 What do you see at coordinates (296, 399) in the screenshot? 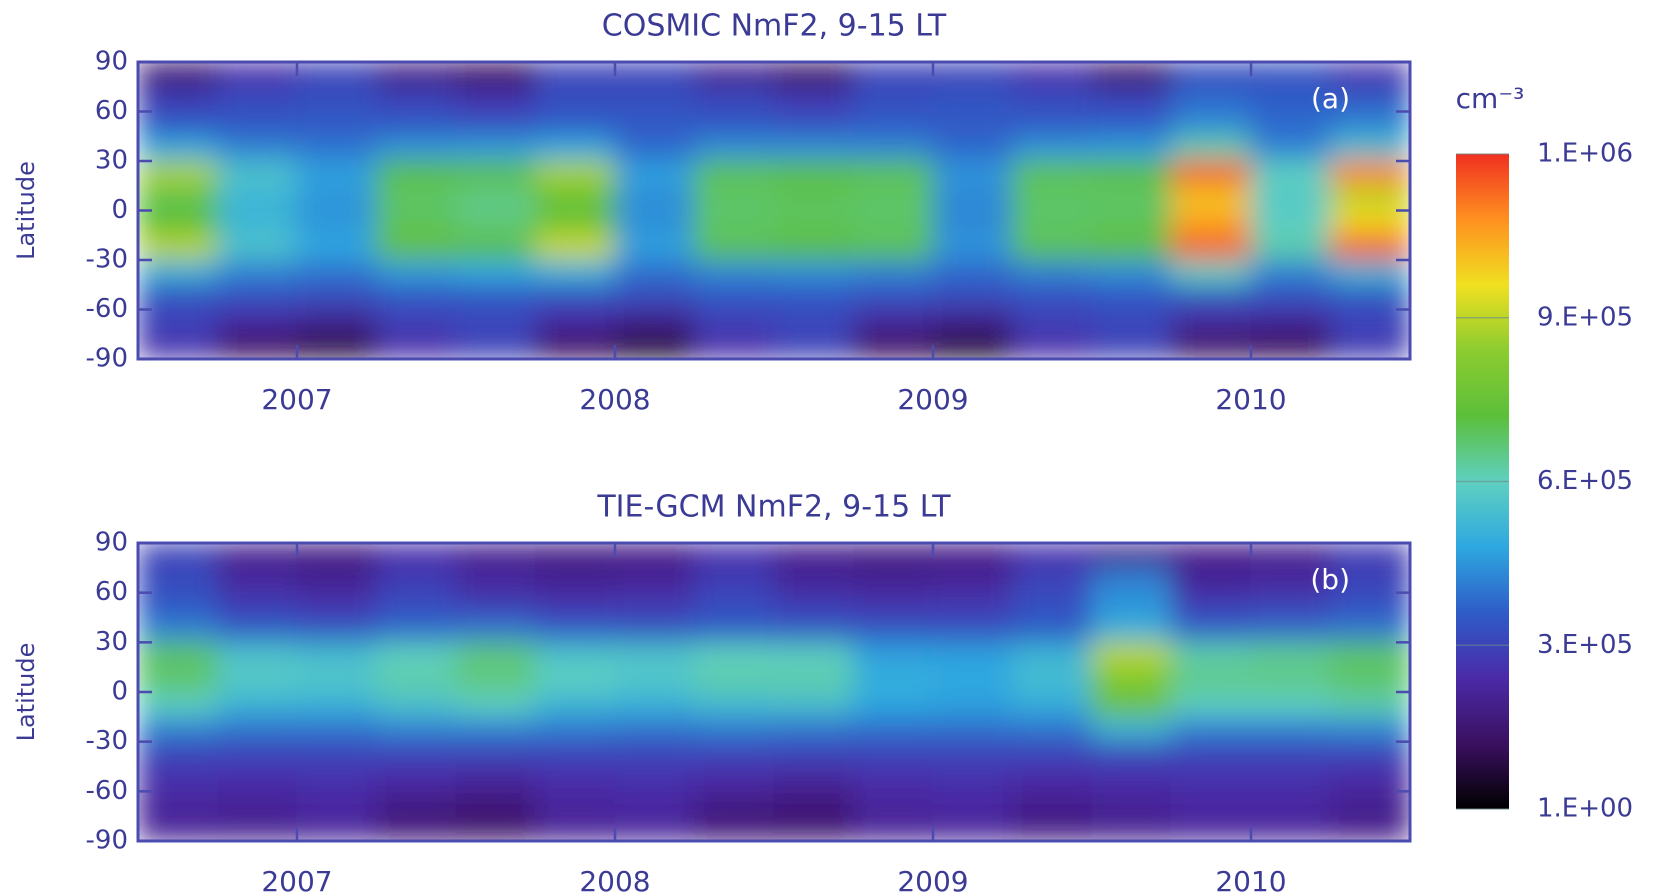
I see `x-tick-label: 2007` at bounding box center [296, 399].